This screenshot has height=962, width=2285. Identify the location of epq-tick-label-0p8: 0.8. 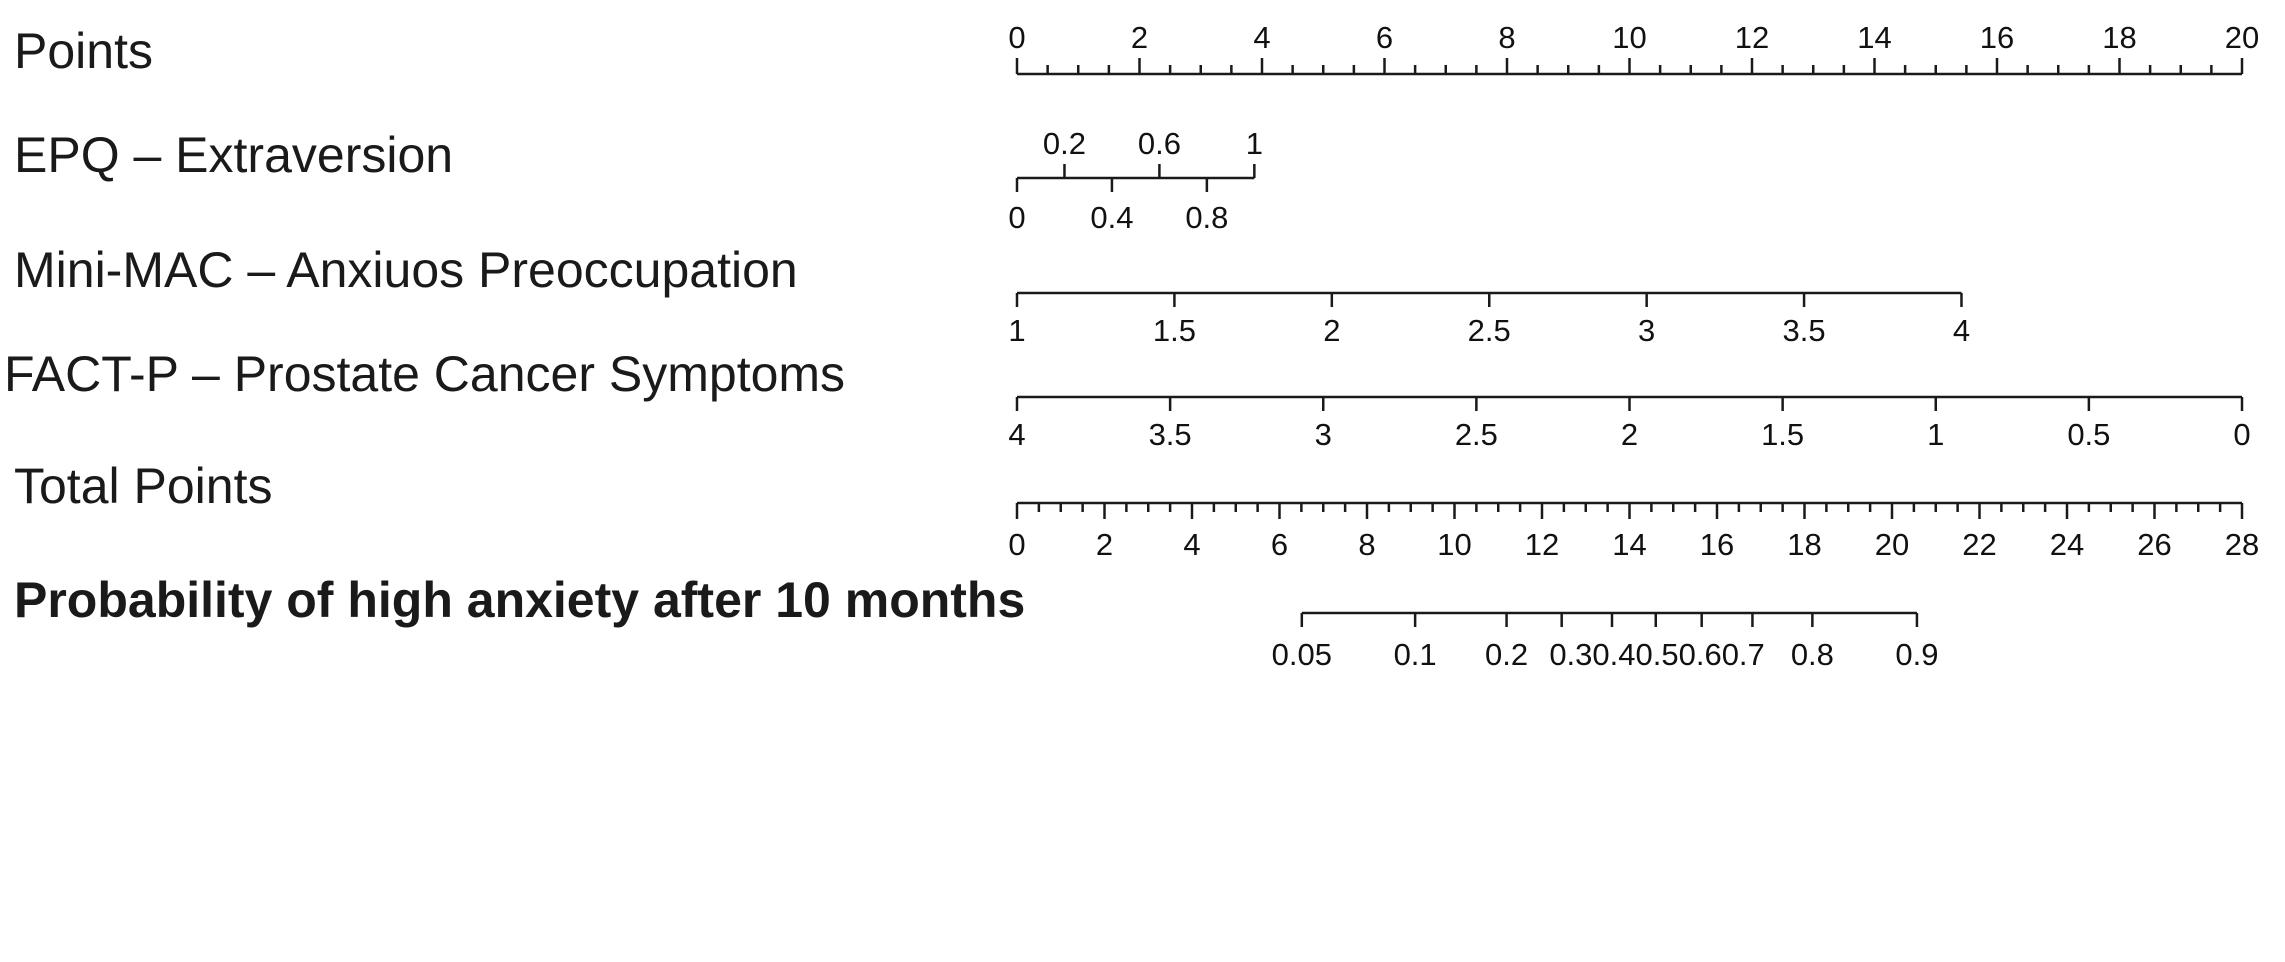
(1206, 217).